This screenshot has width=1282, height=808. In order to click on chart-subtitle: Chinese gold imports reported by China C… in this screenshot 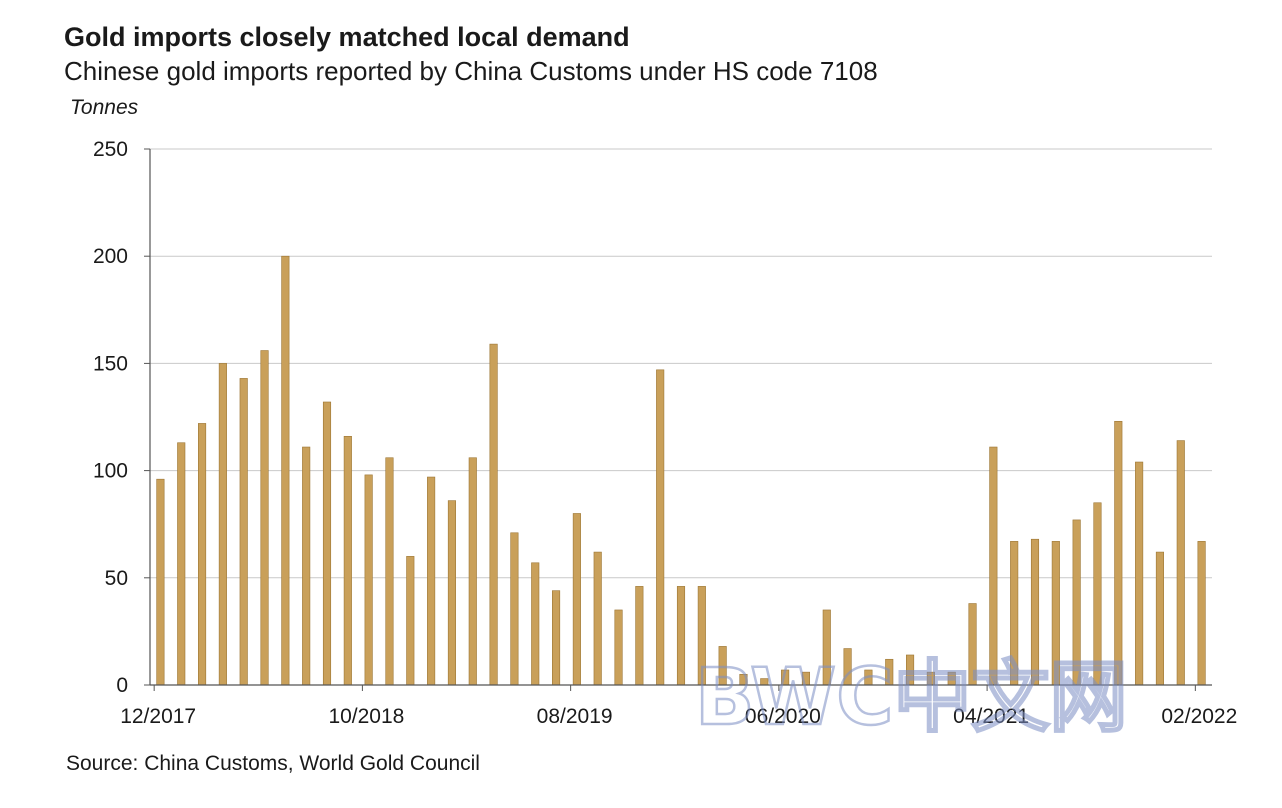, I will do `click(471, 71)`.